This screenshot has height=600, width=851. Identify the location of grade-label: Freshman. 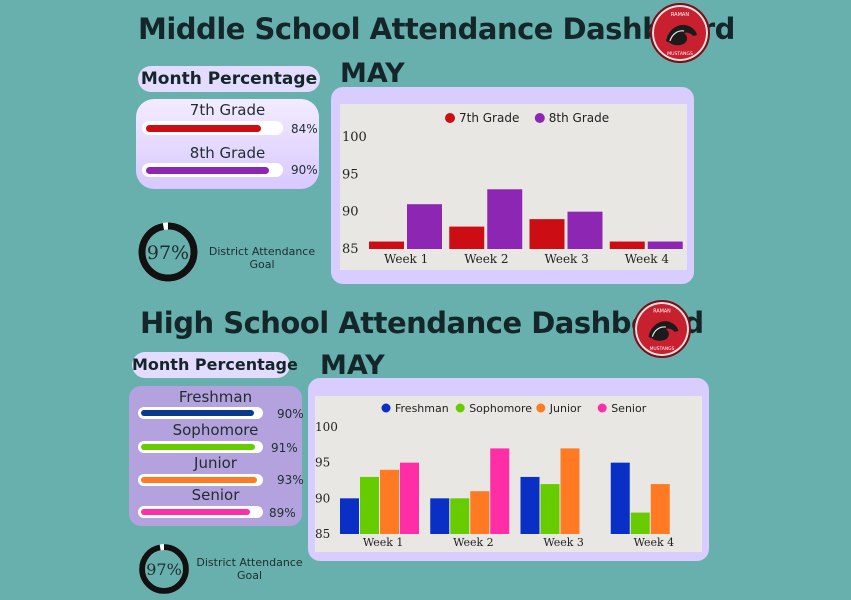
(215, 397).